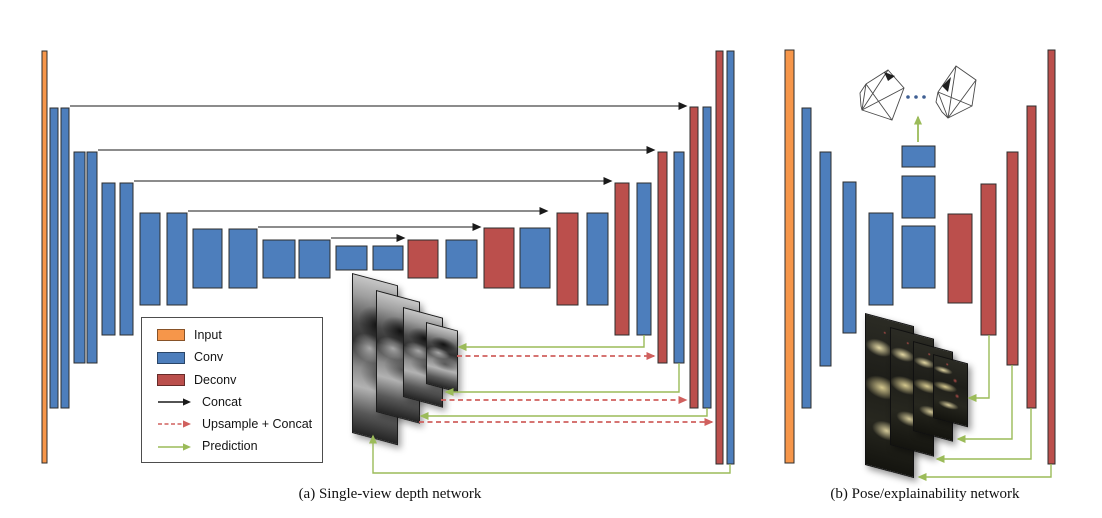  I want to click on concat-arrow-icon, so click(174, 402).